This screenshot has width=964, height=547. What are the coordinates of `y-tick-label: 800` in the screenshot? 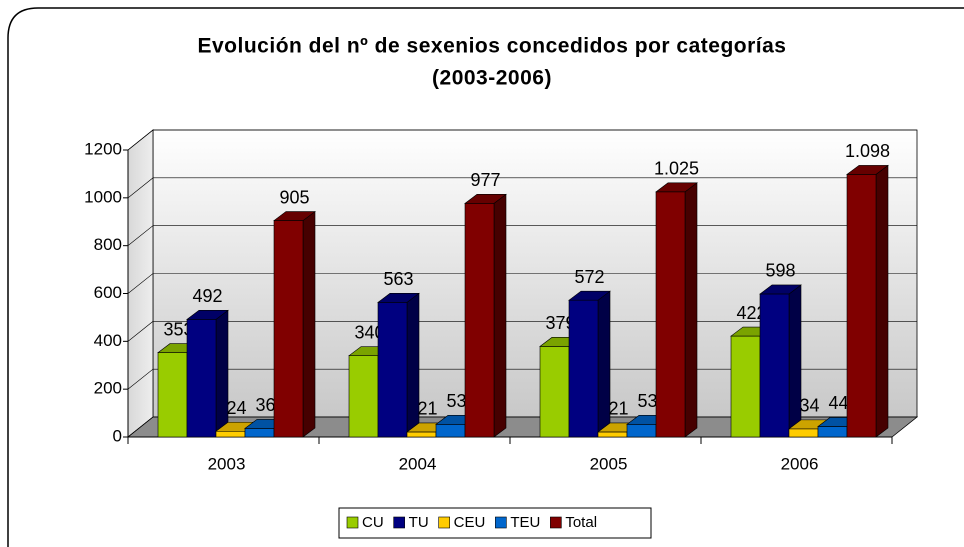 It's located at (108, 244).